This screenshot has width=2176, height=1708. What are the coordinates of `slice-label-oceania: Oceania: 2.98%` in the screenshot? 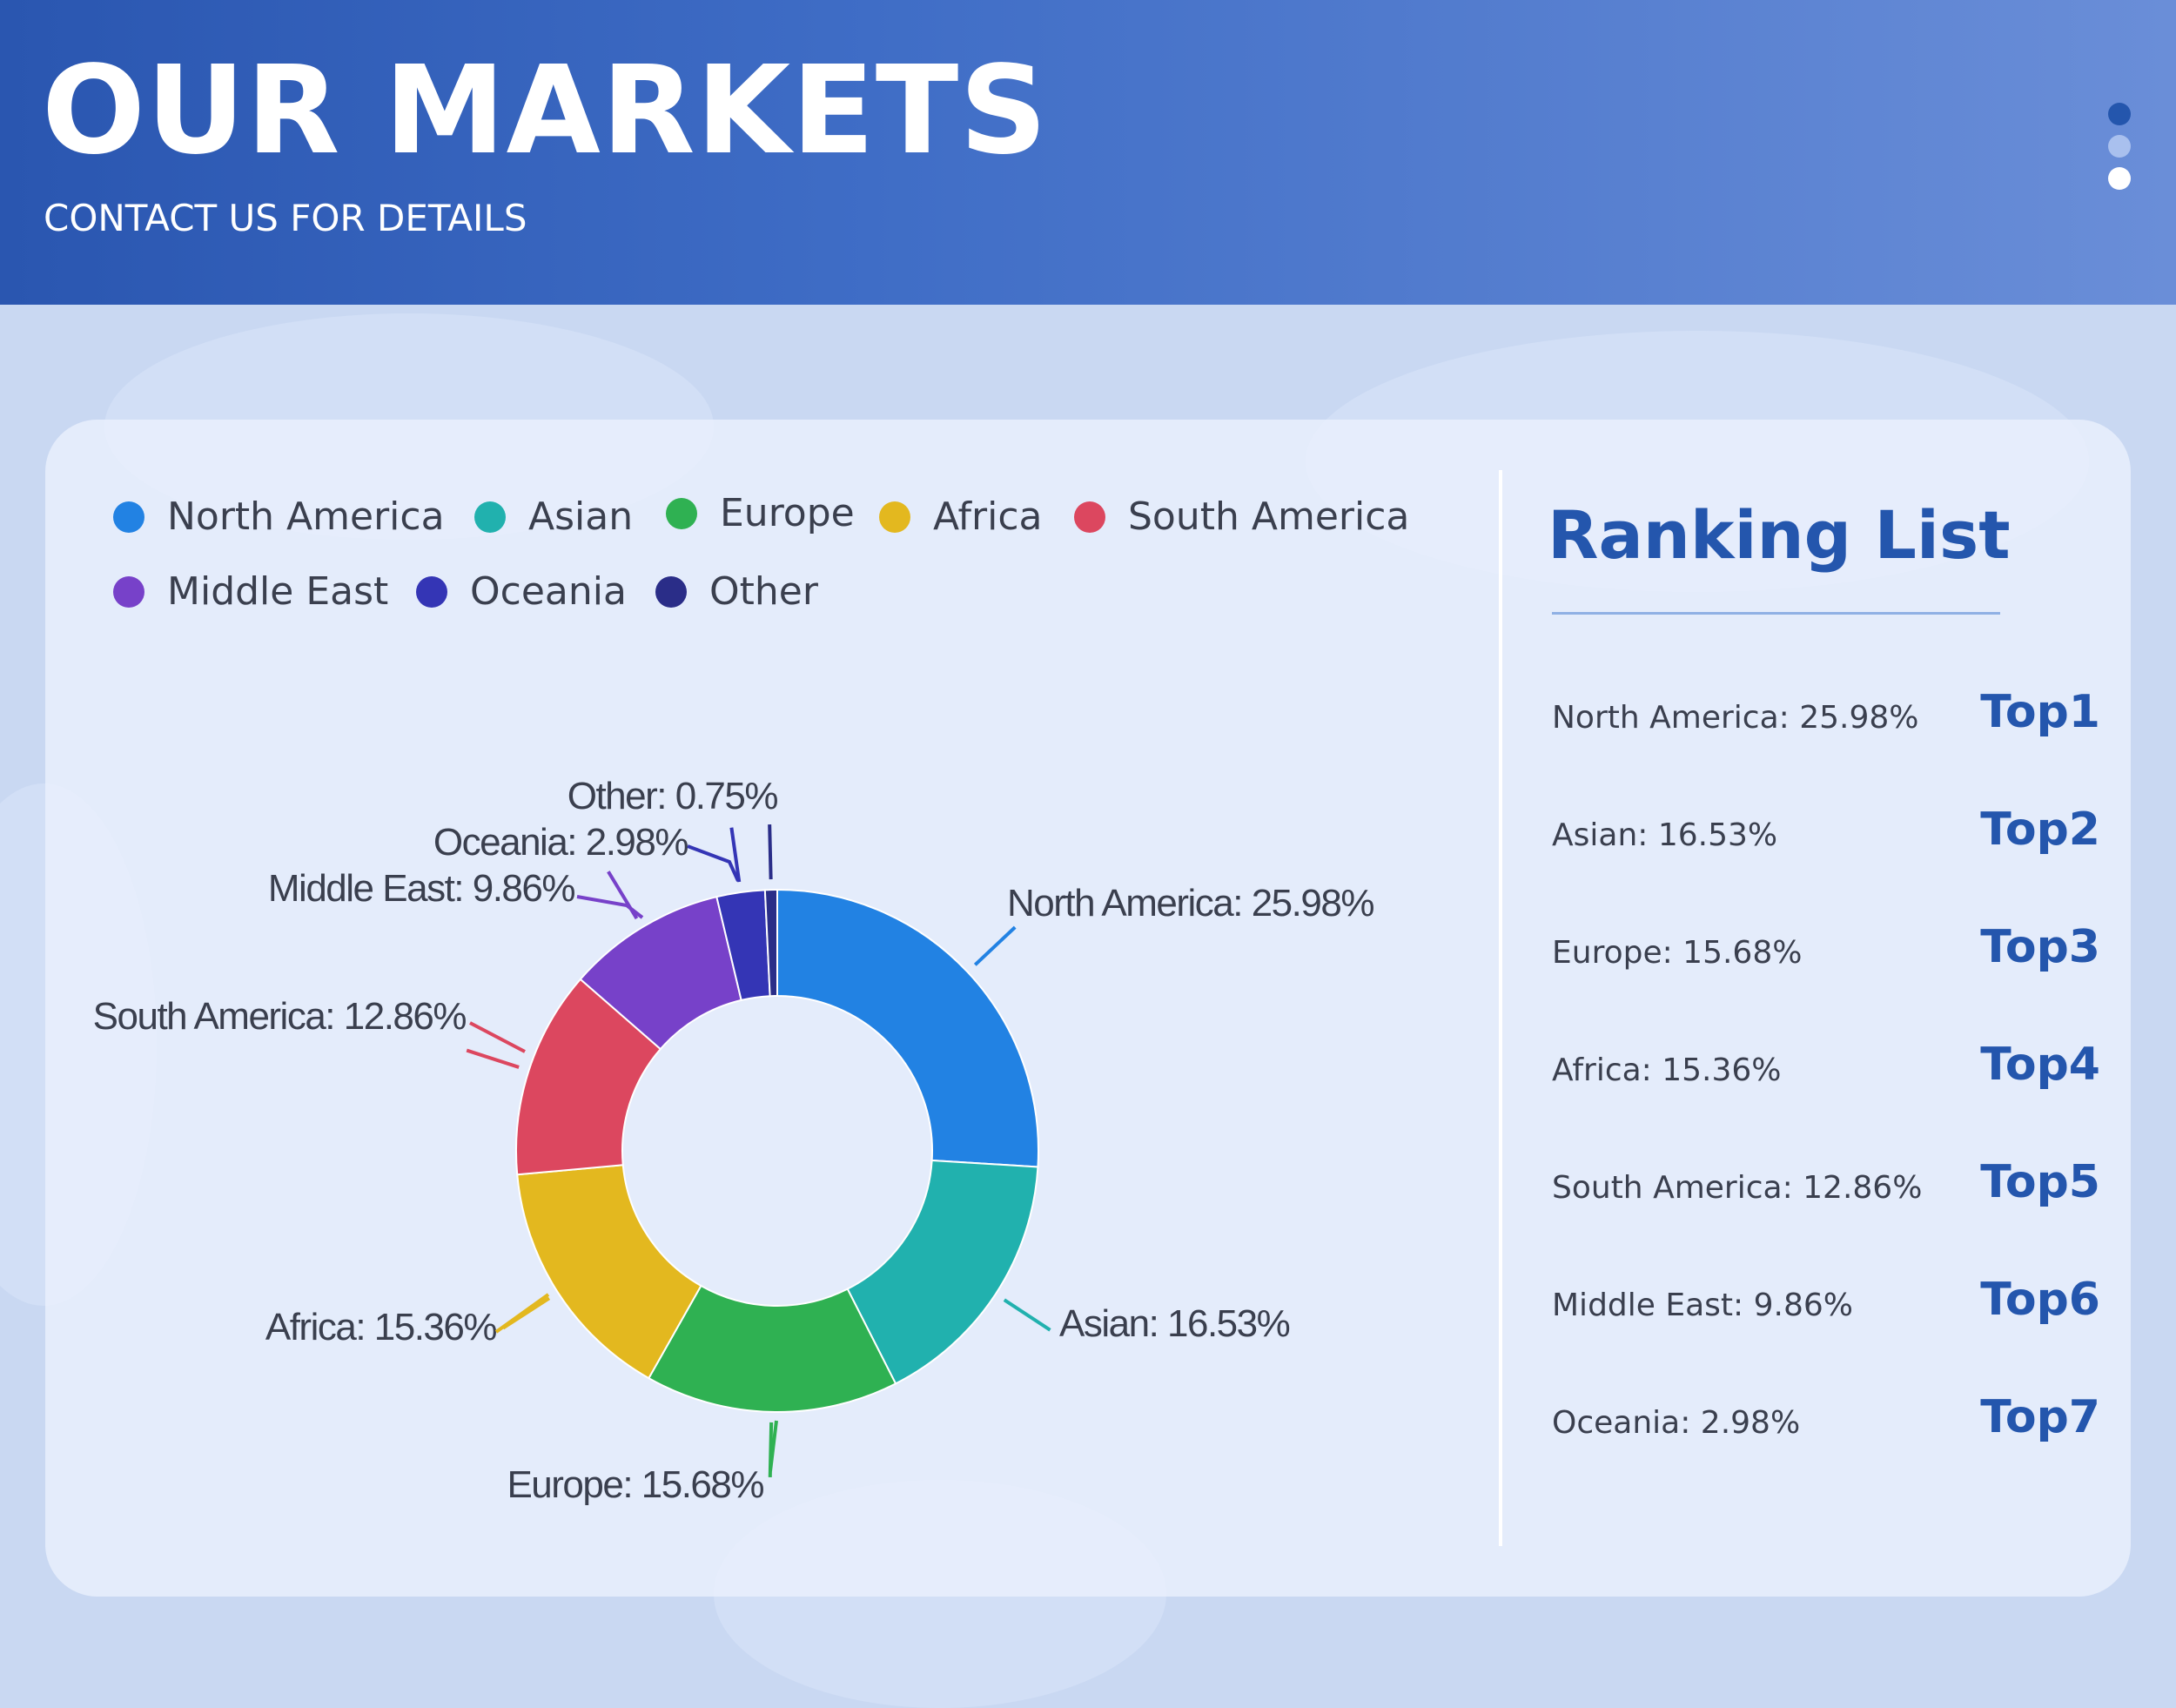 It's located at (560, 842).